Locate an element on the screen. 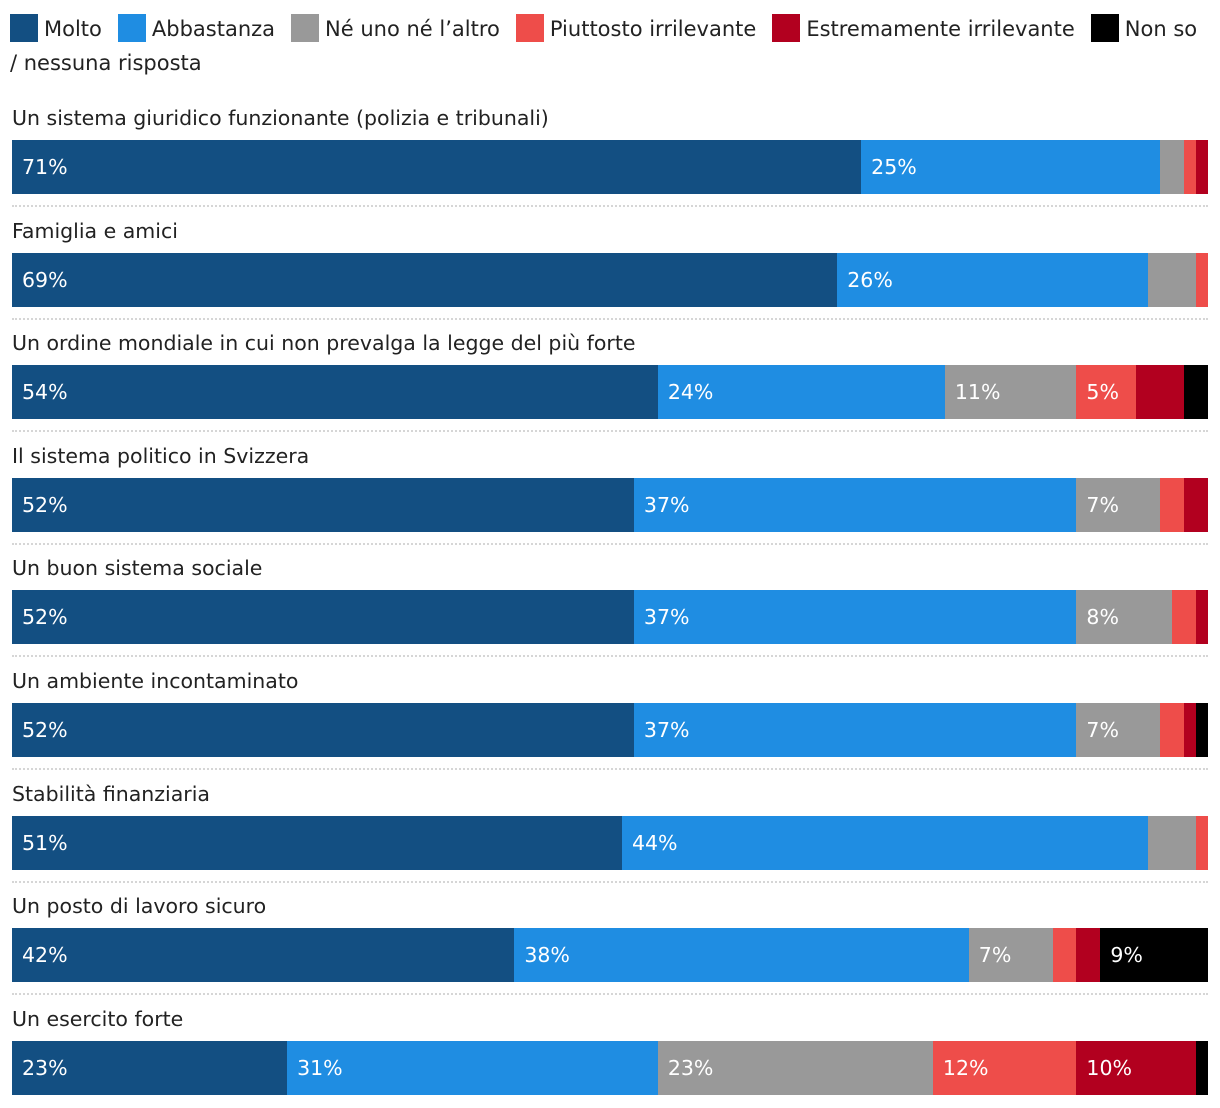 Image resolution: width=1220 pixels, height=1108 pixels. data-label: 44% is located at coordinates (654, 842).